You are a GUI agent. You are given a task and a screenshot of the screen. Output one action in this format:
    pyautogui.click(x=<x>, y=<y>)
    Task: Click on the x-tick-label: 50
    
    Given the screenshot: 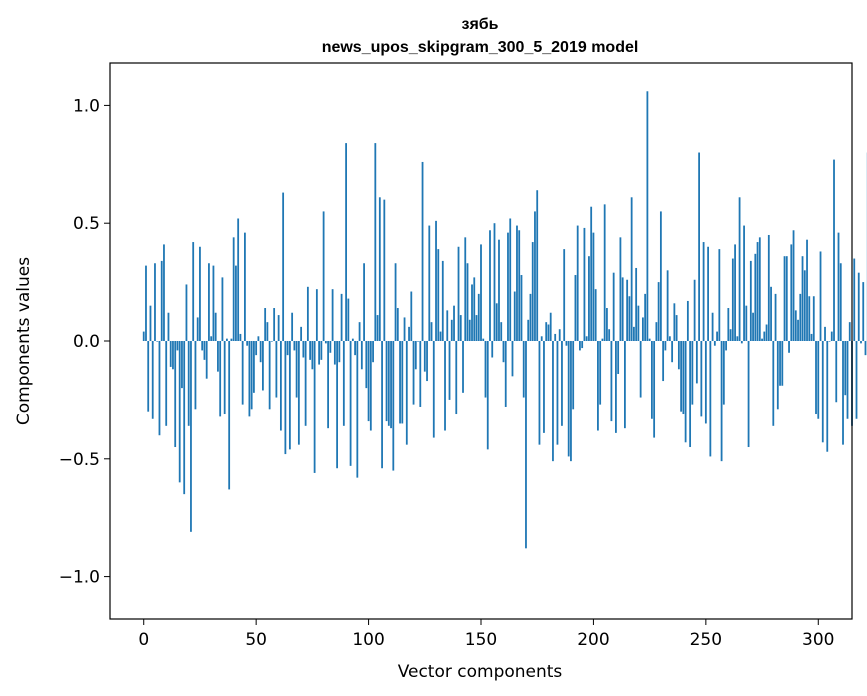 What is the action you would take?
    pyautogui.click(x=256, y=640)
    